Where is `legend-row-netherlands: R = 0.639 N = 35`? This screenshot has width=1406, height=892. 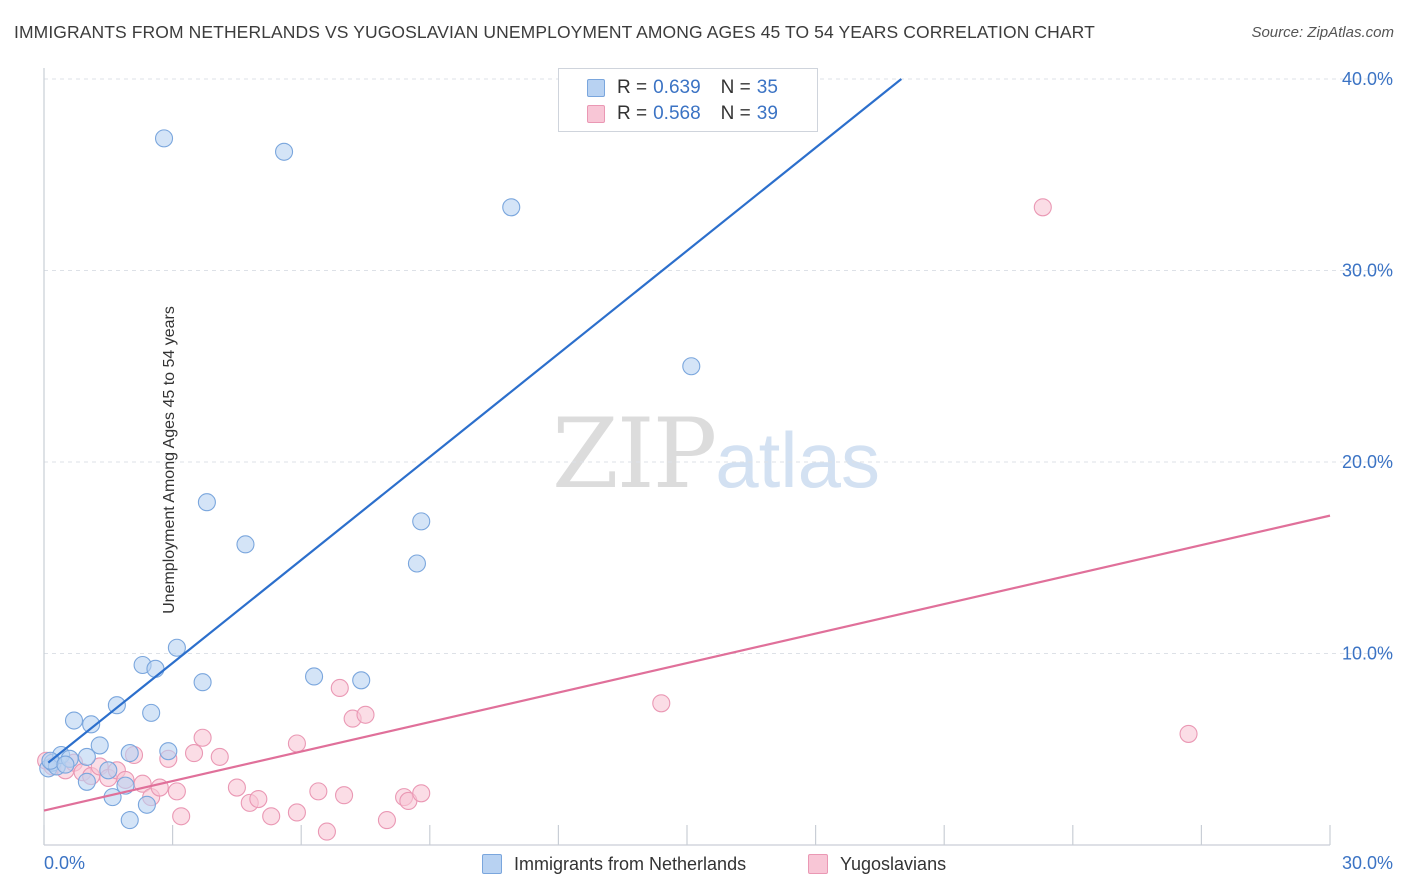
legend-row-netherlands: R = 0.639 N = 35 is located at coordinates (682, 88).